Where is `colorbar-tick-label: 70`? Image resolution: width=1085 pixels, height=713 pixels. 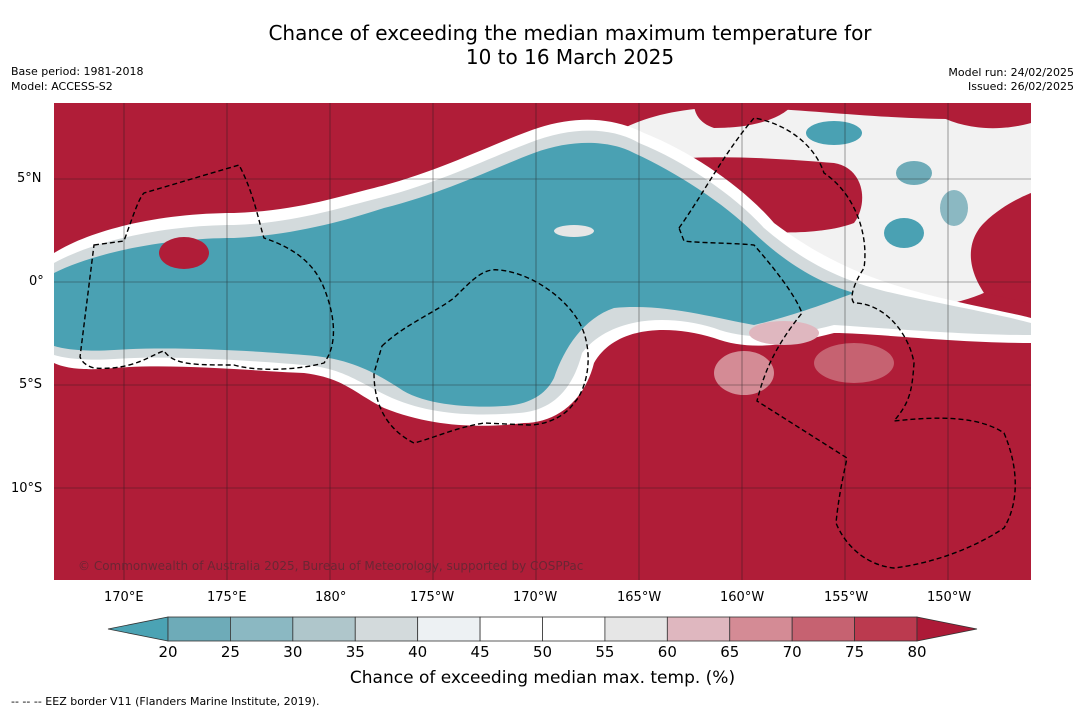
colorbar-tick-label: 70 is located at coordinates (792, 652).